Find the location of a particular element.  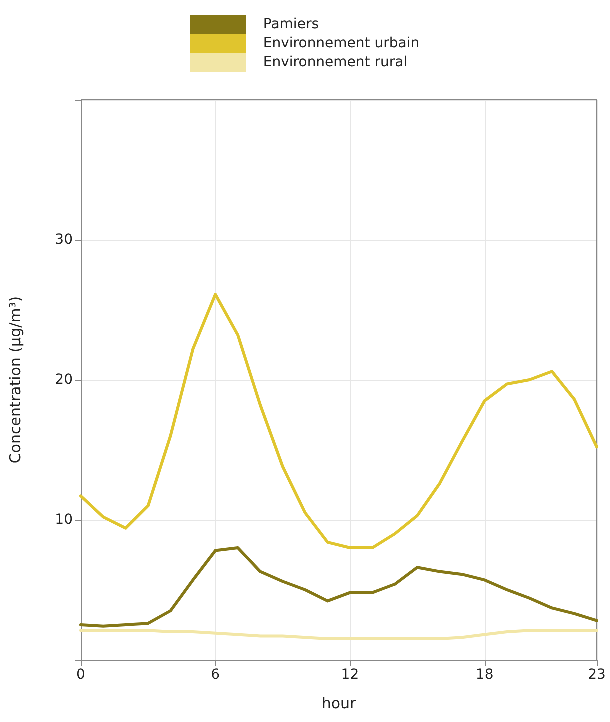

legend-label: Environnement rural is located at coordinates (335, 62).